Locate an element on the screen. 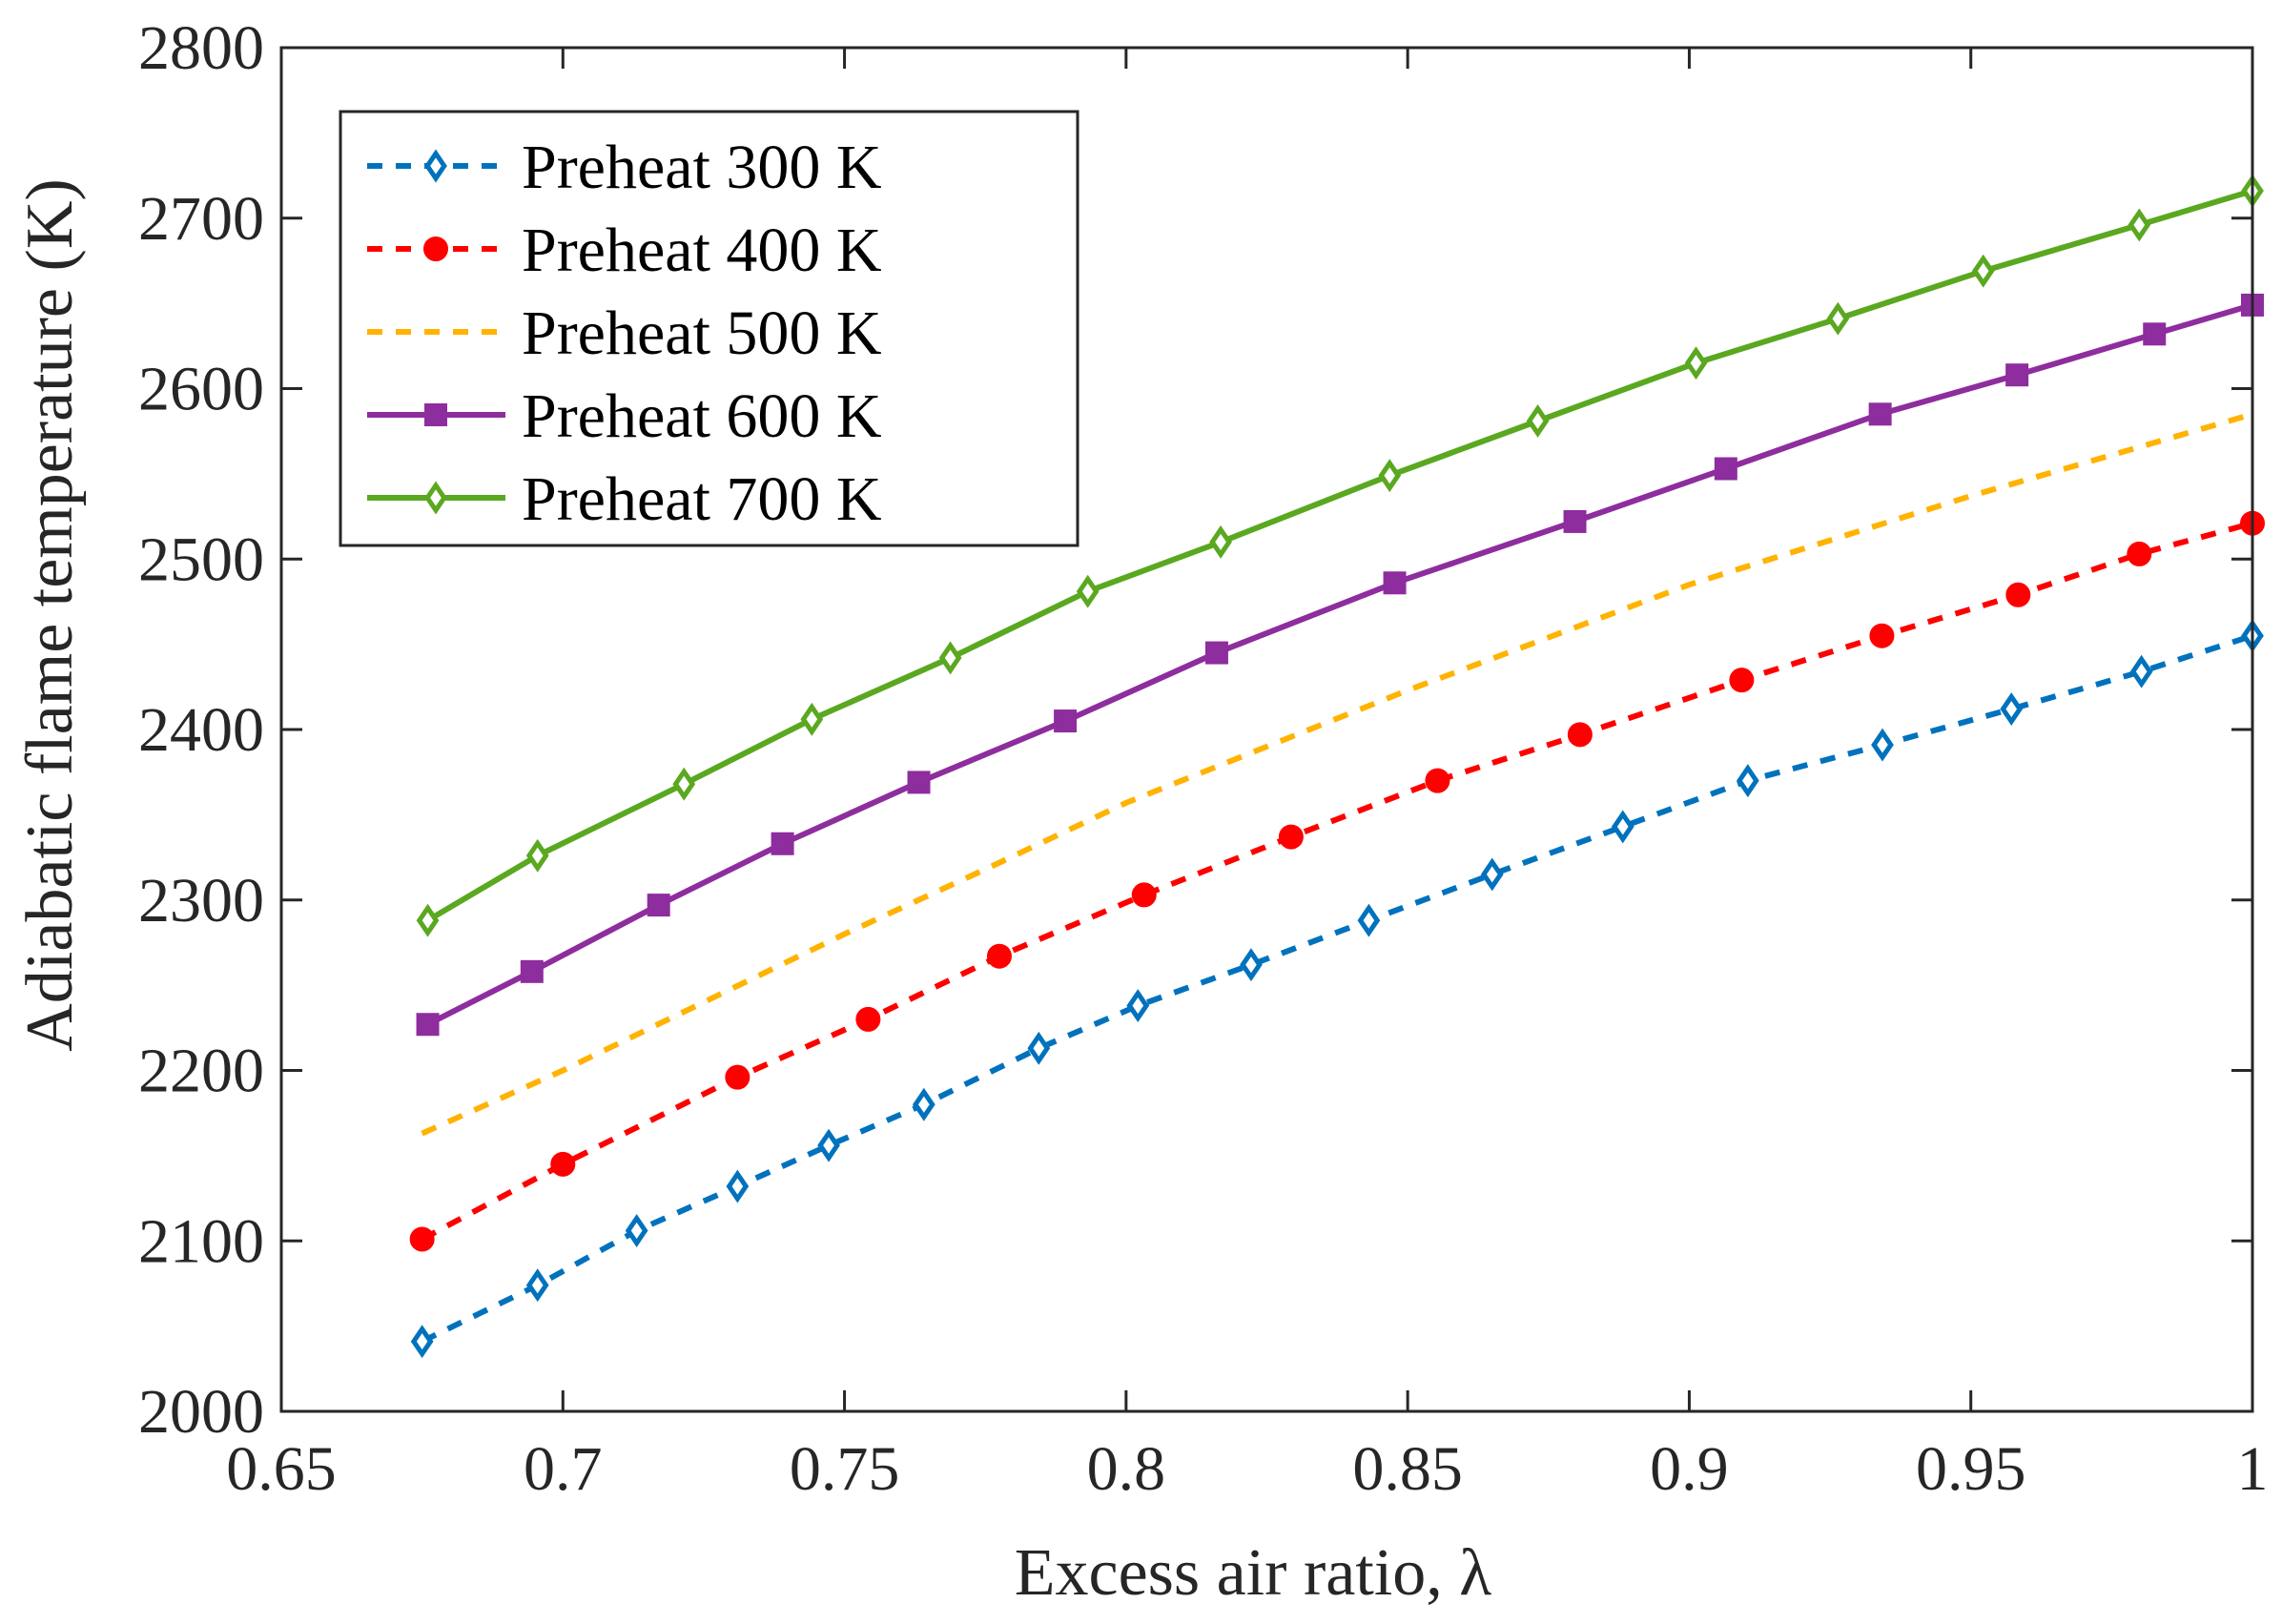 The width and height of the screenshot is (2282, 1624). x-tick-label: 1 is located at coordinates (2253, 1469).